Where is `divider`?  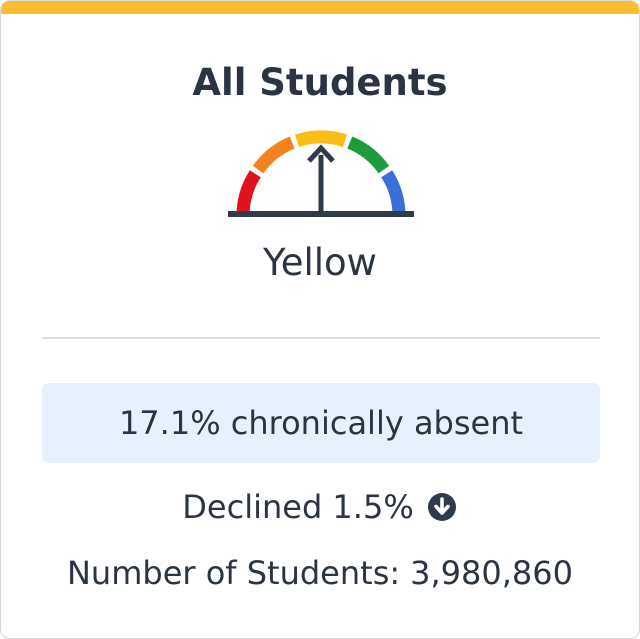 divider is located at coordinates (321, 338).